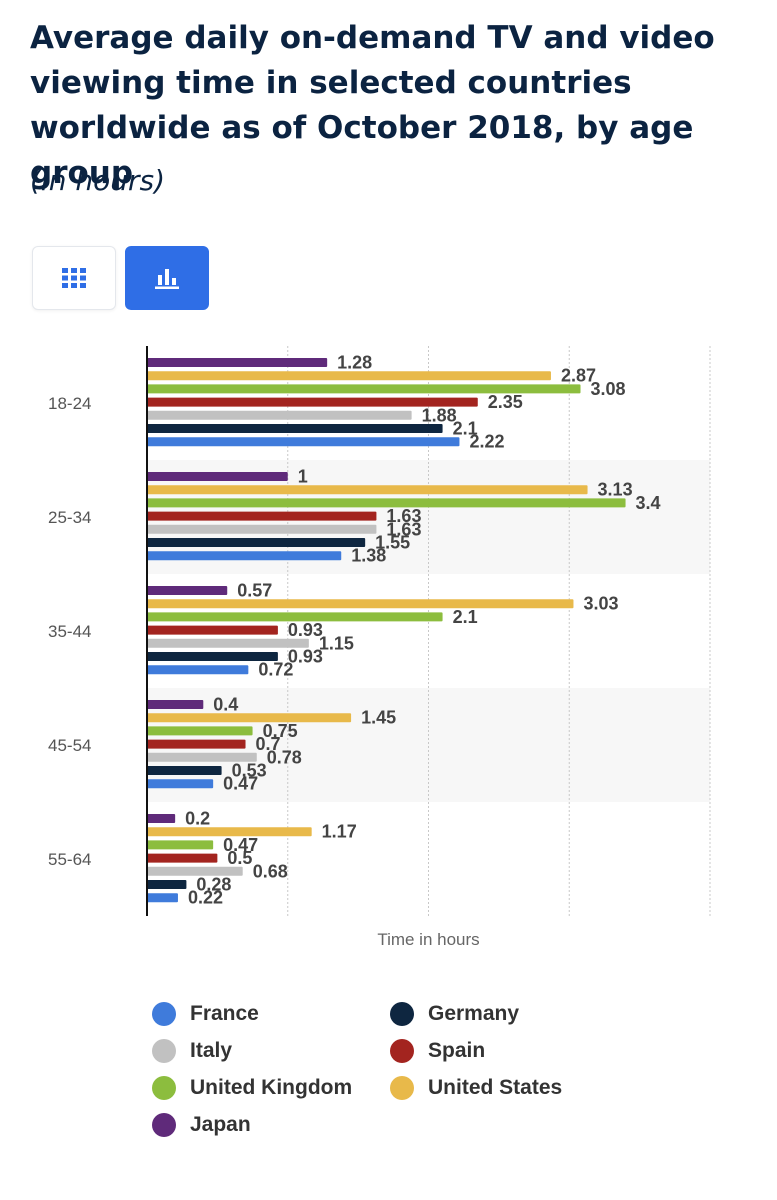 The image size is (777, 1200). What do you see at coordinates (97, 180) in the screenshot?
I see `chart-subtitle: (in hours)` at bounding box center [97, 180].